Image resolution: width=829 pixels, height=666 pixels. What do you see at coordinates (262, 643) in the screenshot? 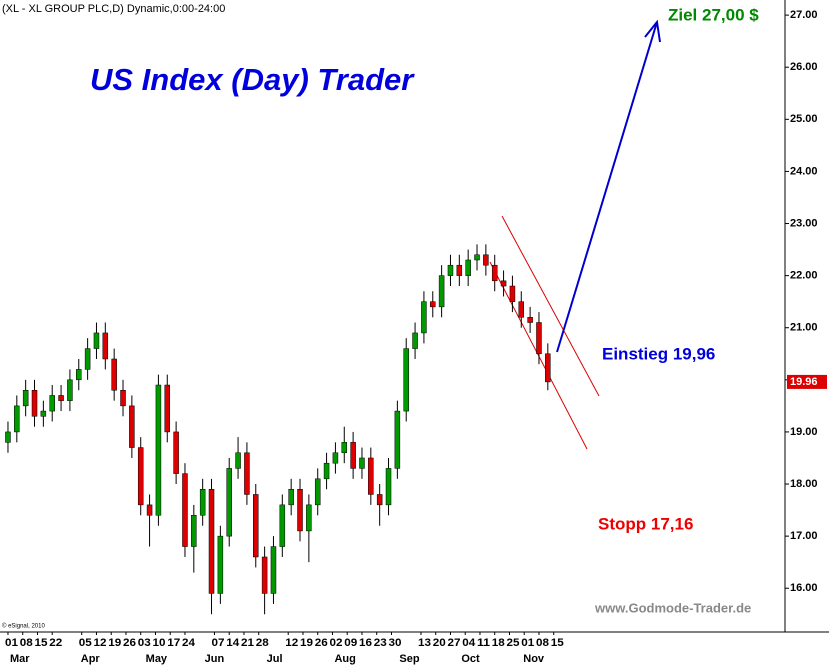
I see `x-tick-label: 28` at bounding box center [262, 643].